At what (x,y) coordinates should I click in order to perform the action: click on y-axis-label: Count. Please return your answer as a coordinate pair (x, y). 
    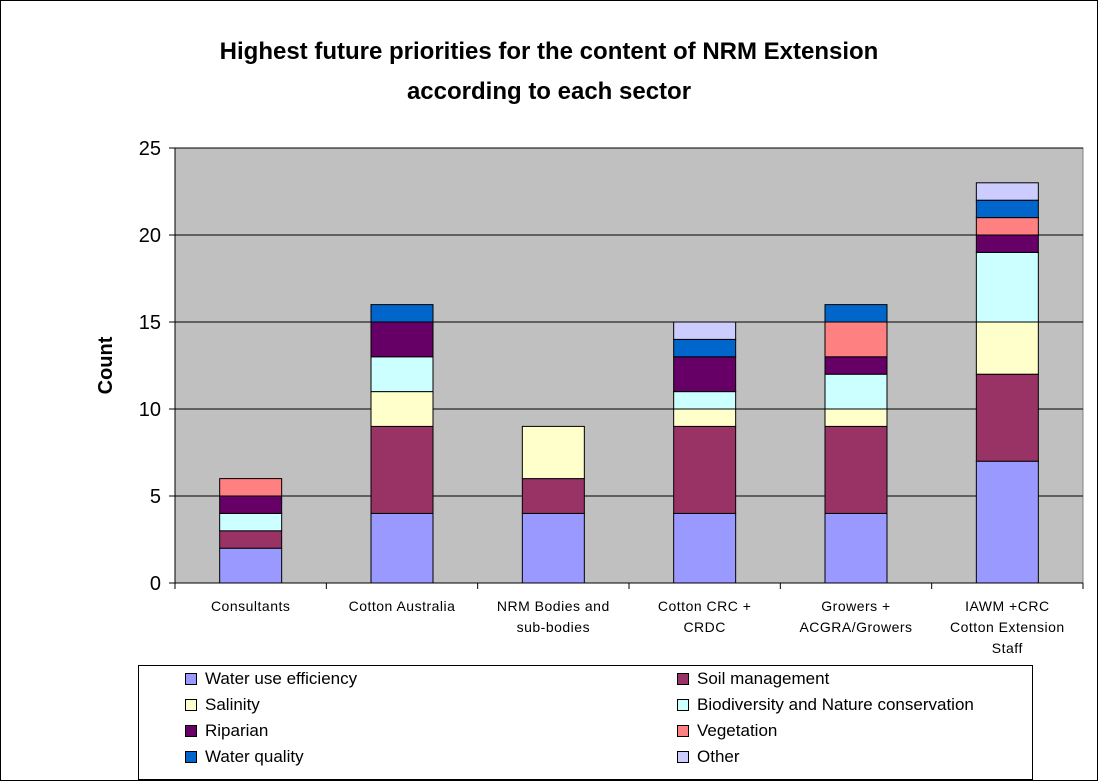
    Looking at the image, I should click on (106, 365).